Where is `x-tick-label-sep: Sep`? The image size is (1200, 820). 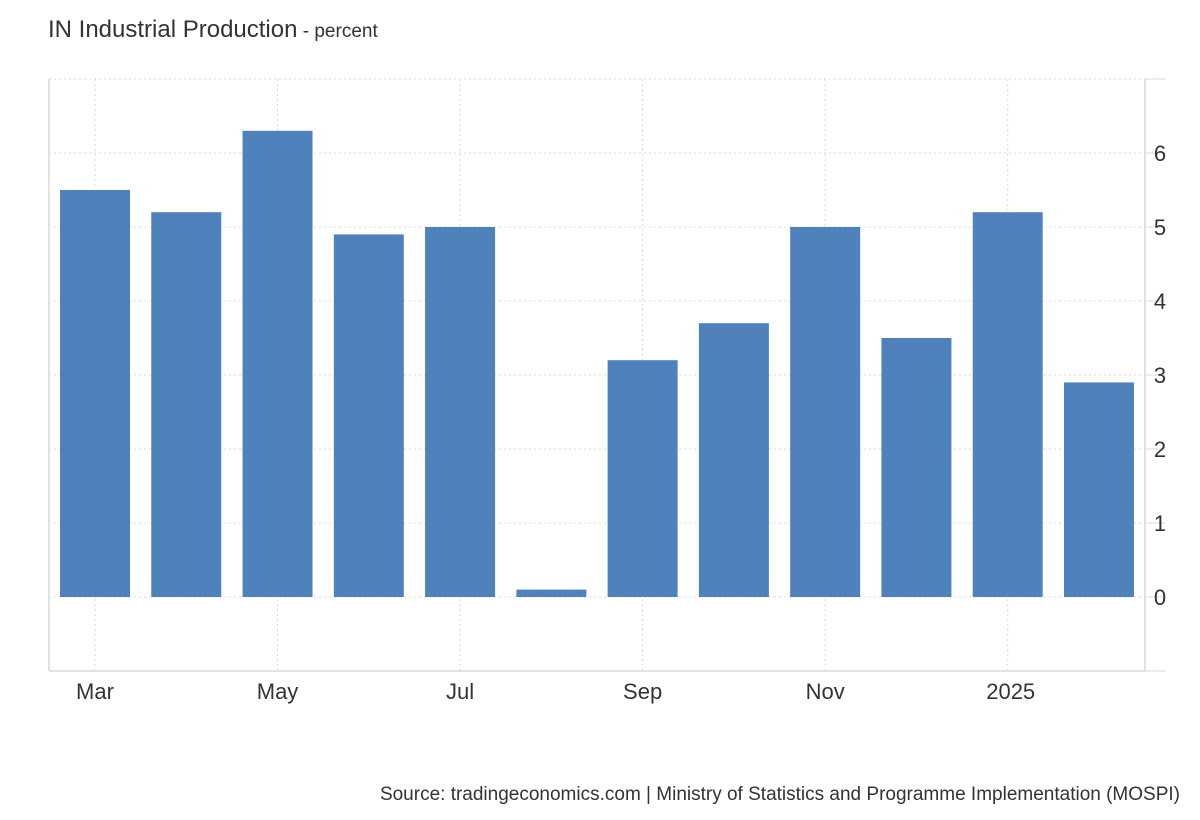
x-tick-label-sep: Sep is located at coordinates (642, 691).